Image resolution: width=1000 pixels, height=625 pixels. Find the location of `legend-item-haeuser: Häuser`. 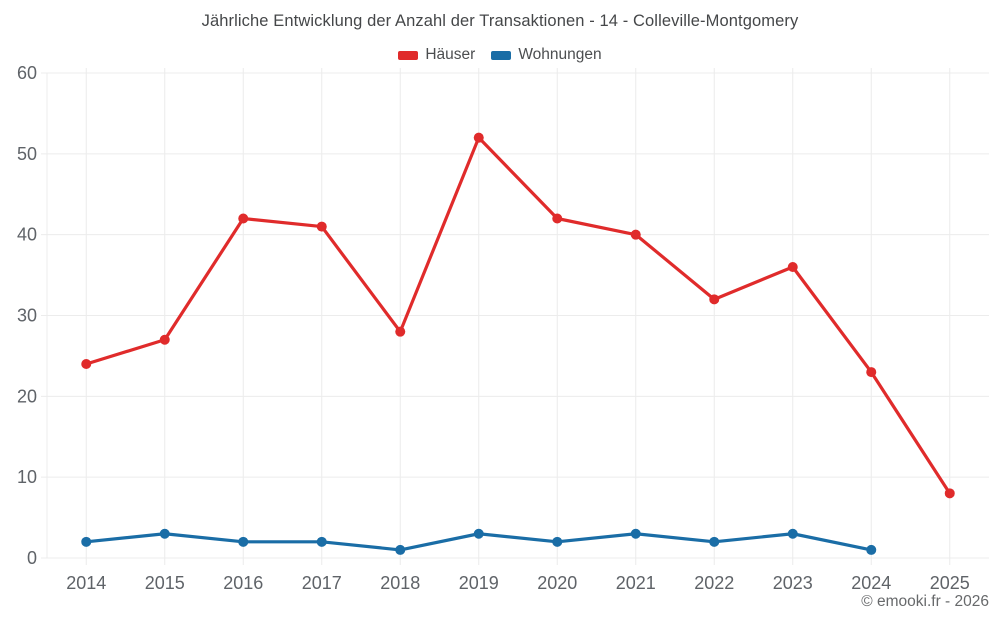

legend-item-haeuser: Häuser is located at coordinates (436, 55).